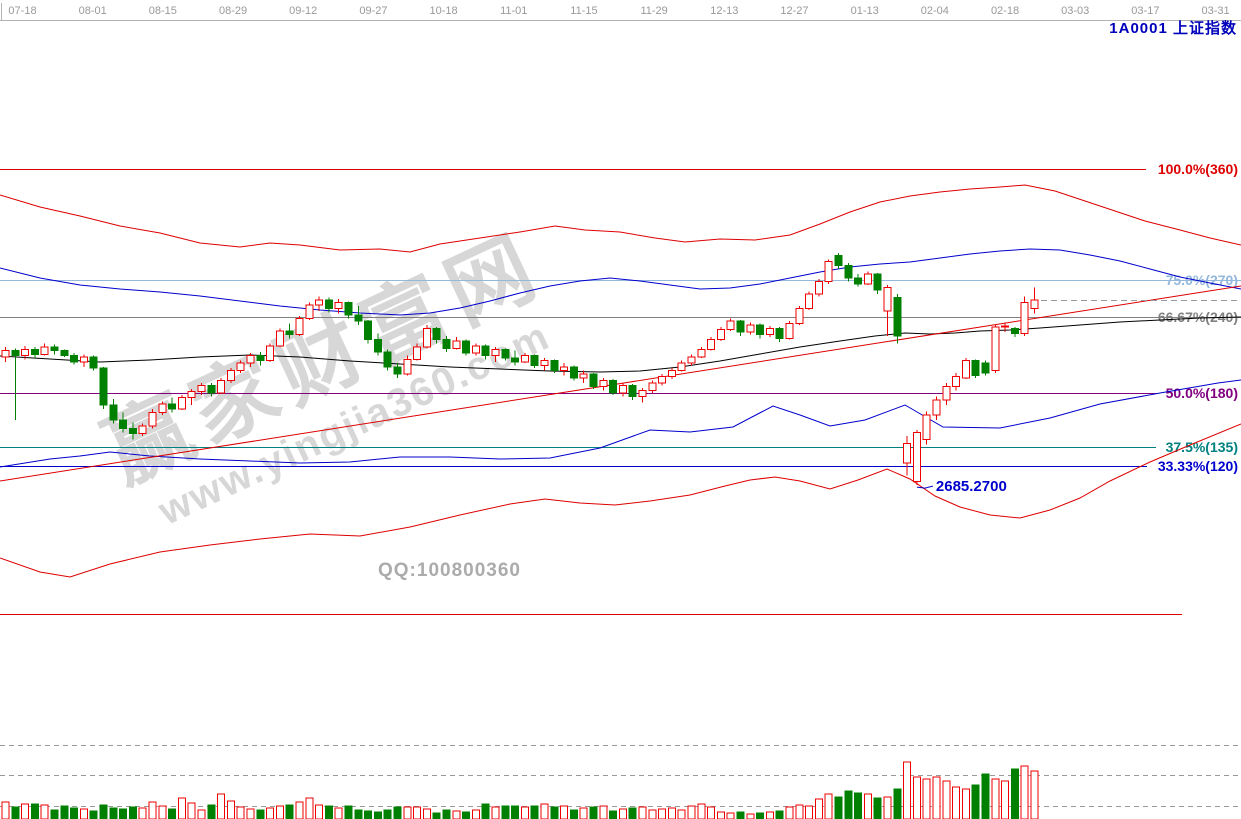 The height and width of the screenshot is (819, 1241). I want to click on instrument-title: 1A0001 上证指数, so click(1173, 28).